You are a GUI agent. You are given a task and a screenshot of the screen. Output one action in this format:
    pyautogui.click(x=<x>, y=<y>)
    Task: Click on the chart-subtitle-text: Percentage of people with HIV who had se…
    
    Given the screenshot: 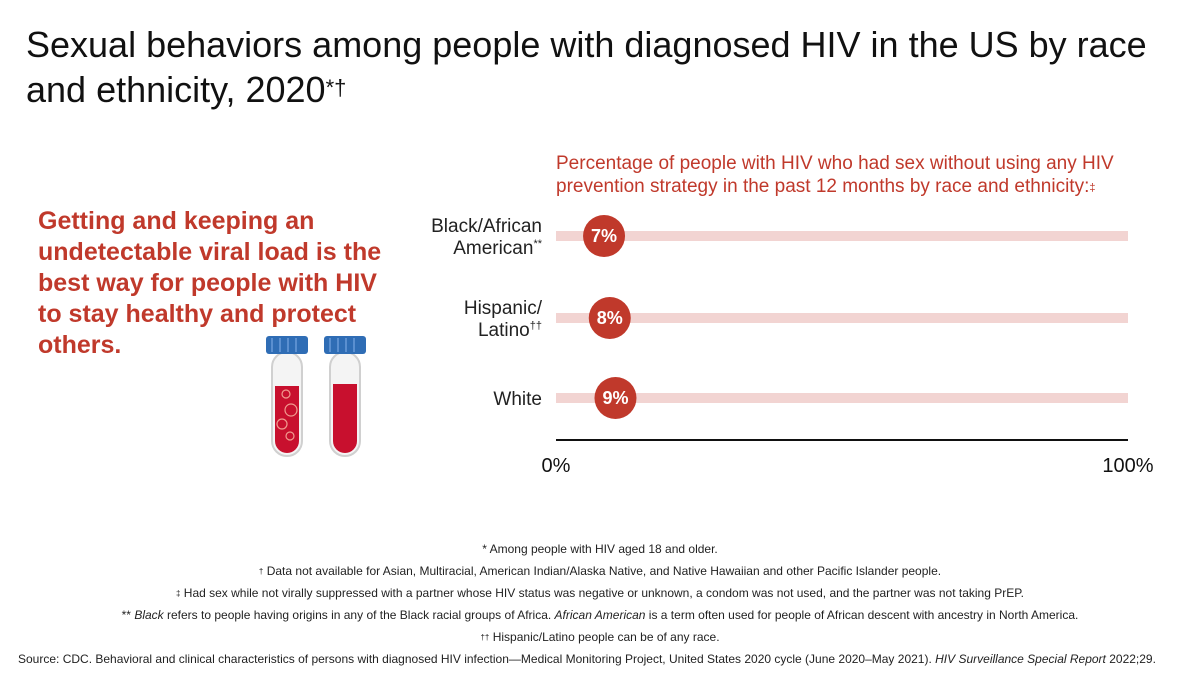 What is the action you would take?
    pyautogui.click(x=835, y=175)
    